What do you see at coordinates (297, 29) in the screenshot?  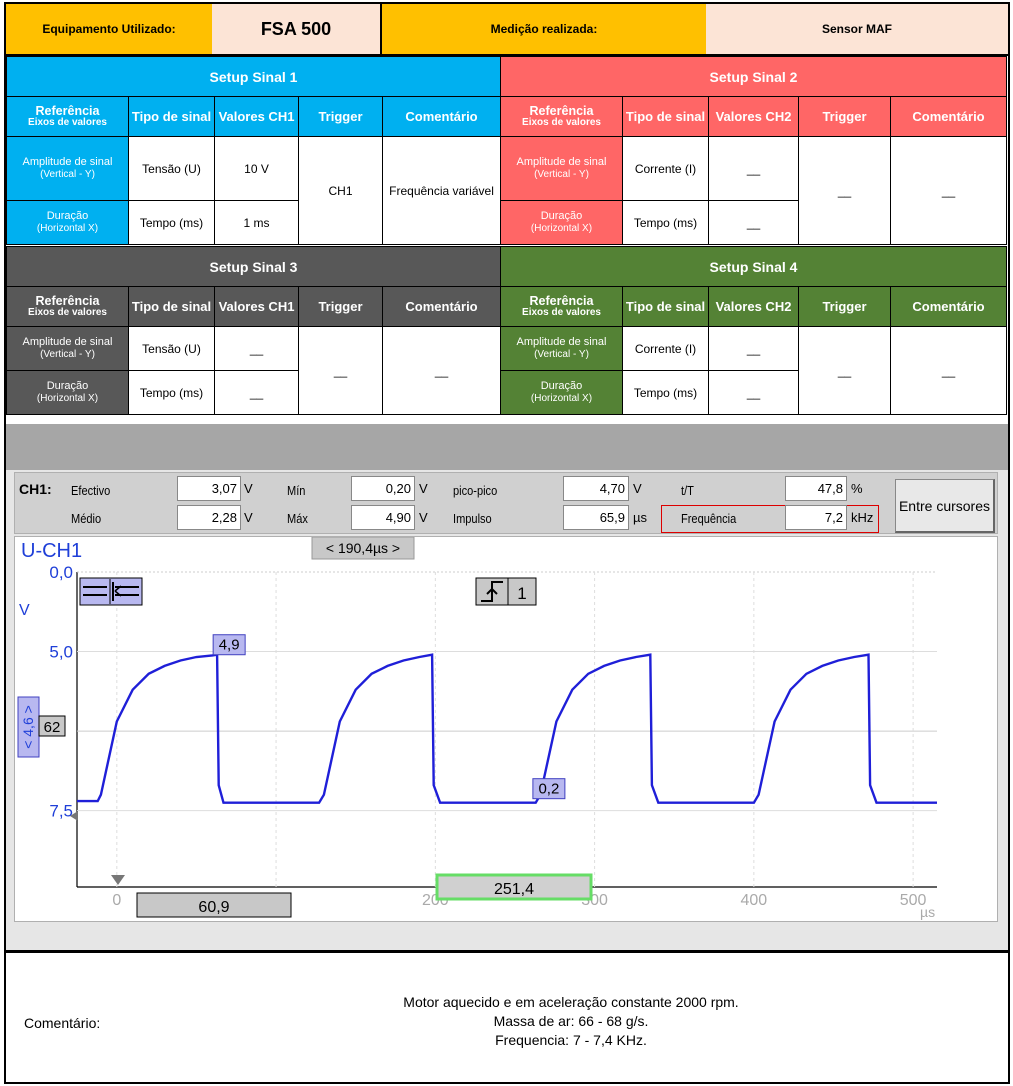 I see `equip-value: FSA 500` at bounding box center [297, 29].